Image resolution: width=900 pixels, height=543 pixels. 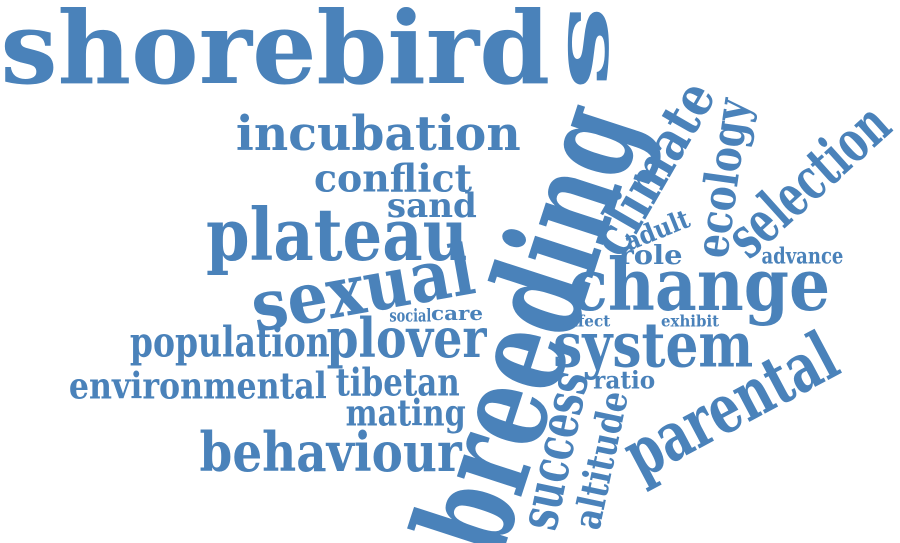 What do you see at coordinates (378, 133) in the screenshot?
I see `word-incubation: incubation` at bounding box center [378, 133].